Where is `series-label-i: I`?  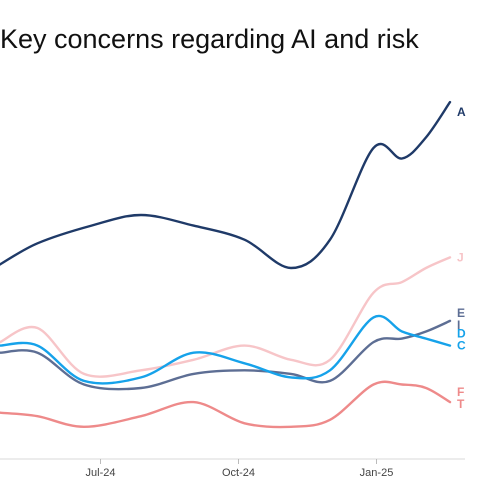 series-label-i: I is located at coordinates (458, 325).